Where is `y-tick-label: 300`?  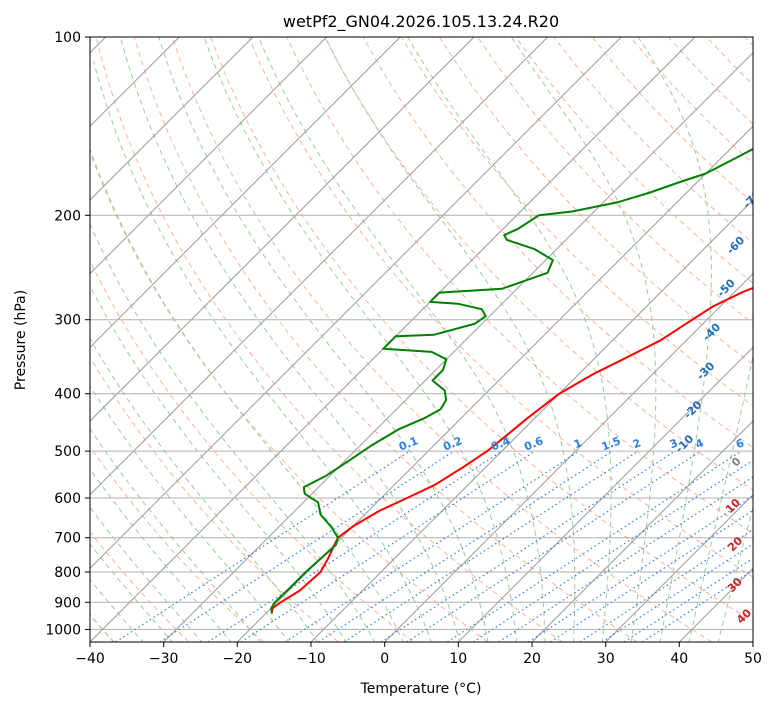 y-tick-label: 300 is located at coordinates (67, 321).